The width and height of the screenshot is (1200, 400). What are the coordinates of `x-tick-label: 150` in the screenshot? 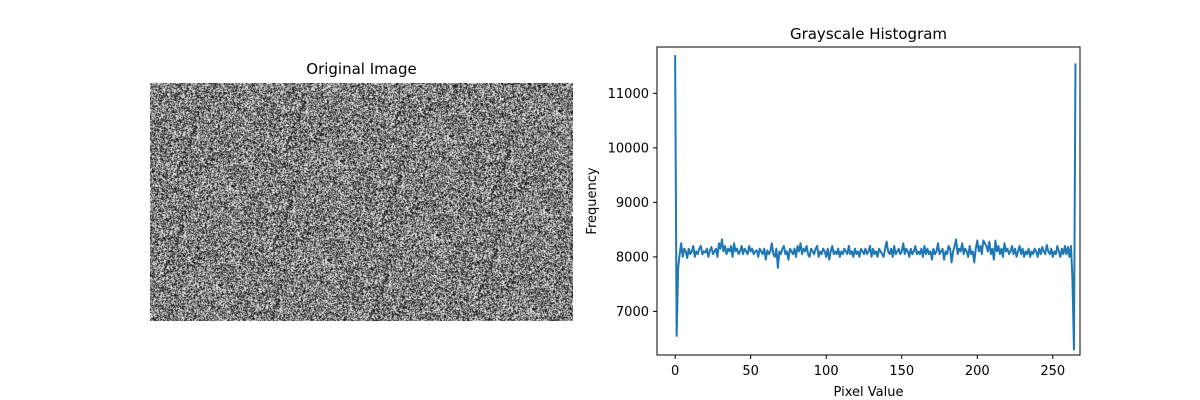 It's located at (901, 371).